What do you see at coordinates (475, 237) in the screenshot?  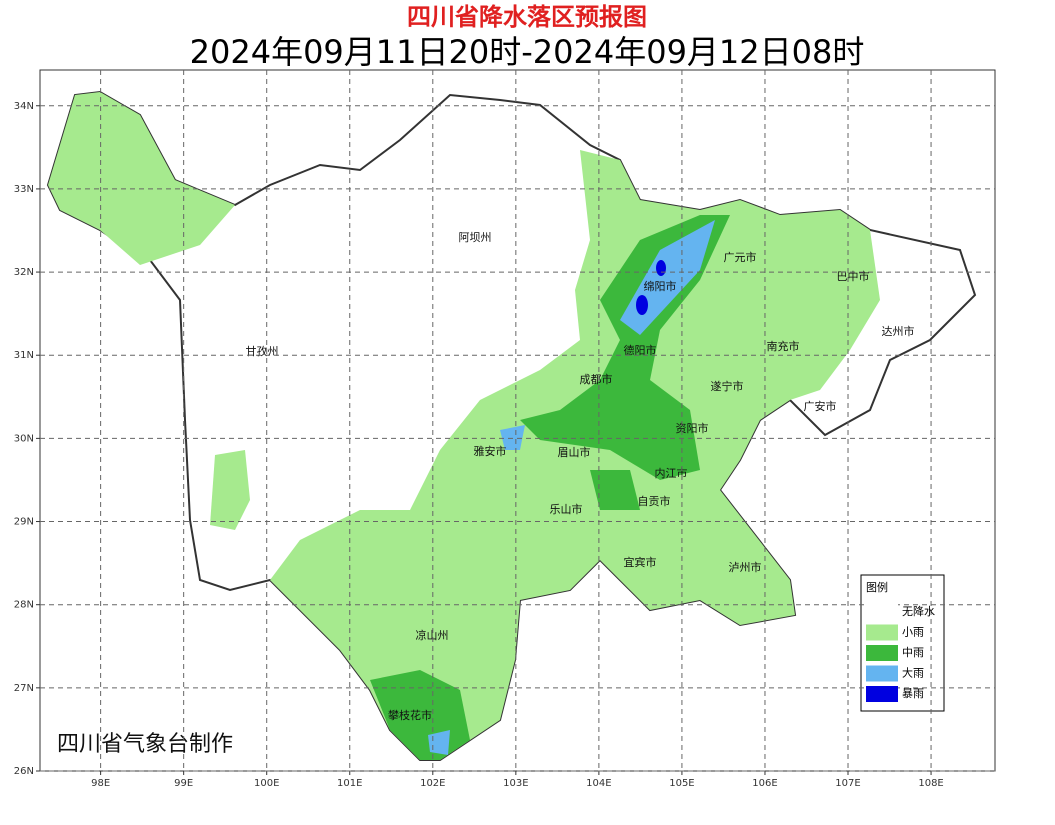 I see `city-label: 阿坝州` at bounding box center [475, 237].